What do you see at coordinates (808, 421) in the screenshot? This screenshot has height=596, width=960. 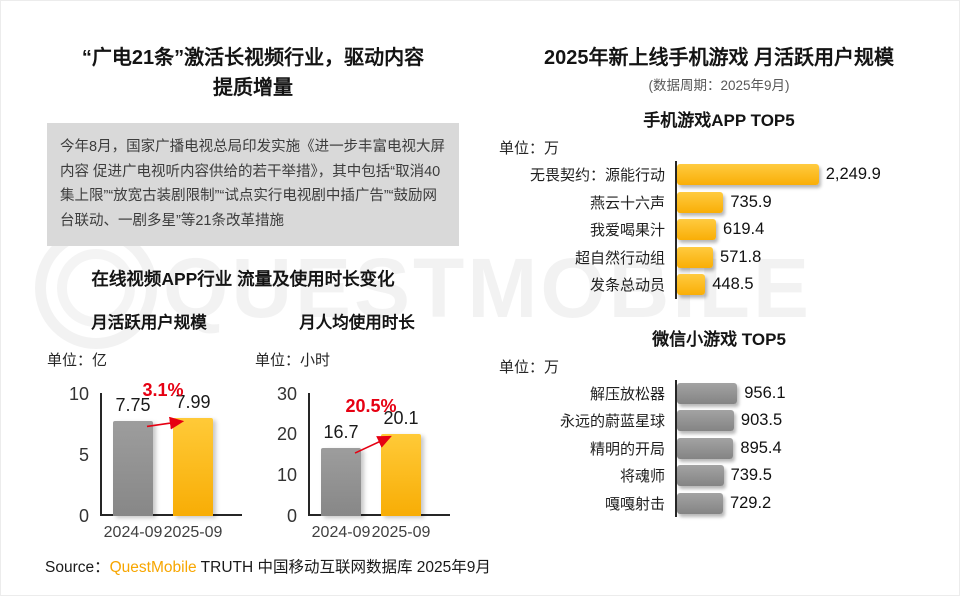 I see `row-bar-track: 903.5` at bounding box center [808, 421].